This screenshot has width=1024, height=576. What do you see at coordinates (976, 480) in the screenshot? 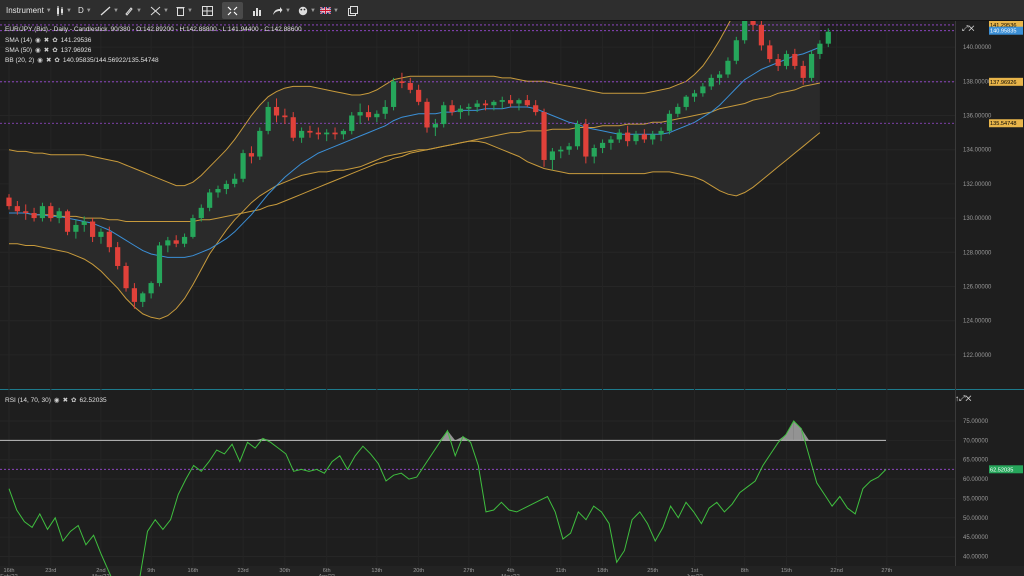
I see `rsi-tick-label: 60.00000` at bounding box center [976, 480].